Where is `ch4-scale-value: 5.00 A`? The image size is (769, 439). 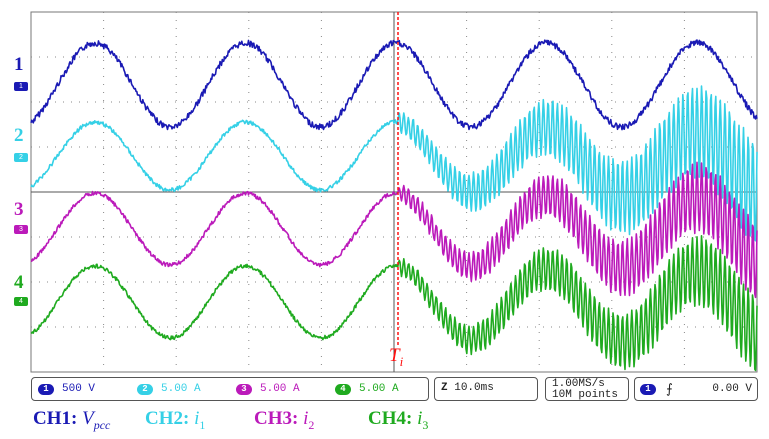
ch4-scale-value: 5.00 A is located at coordinates (379, 389).